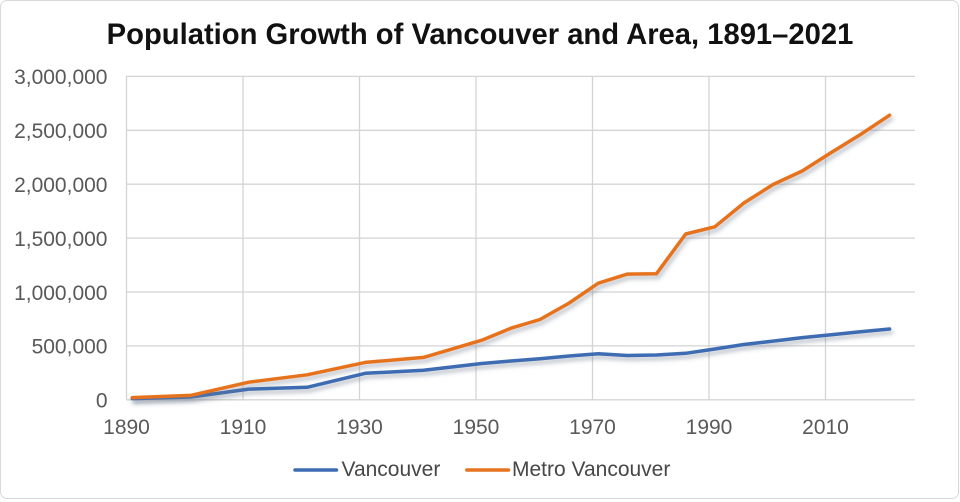  Describe the element at coordinates (102, 401) in the screenshot. I see `svg-text: 0` at that location.